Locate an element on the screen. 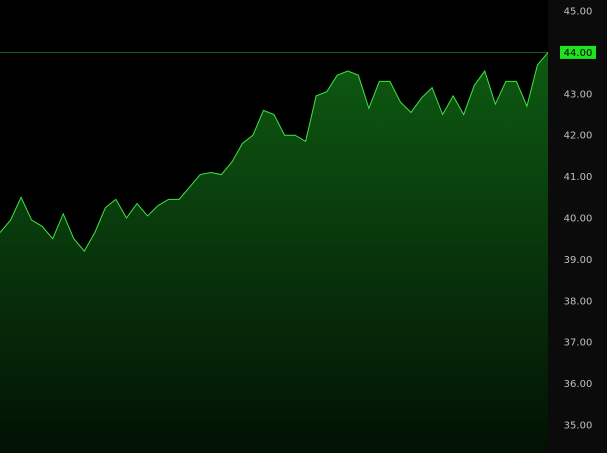 This screenshot has height=453, width=607. y-tick-label: 40.00 is located at coordinates (578, 219).